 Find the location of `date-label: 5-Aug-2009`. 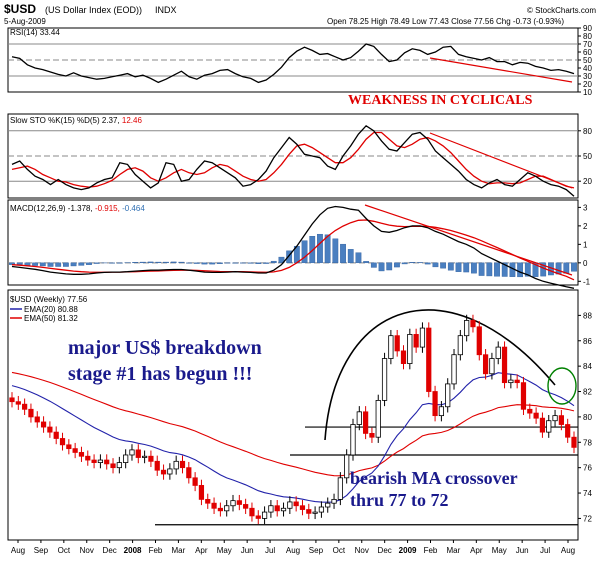

date-label: 5-Aug-2009 is located at coordinates (25, 21).